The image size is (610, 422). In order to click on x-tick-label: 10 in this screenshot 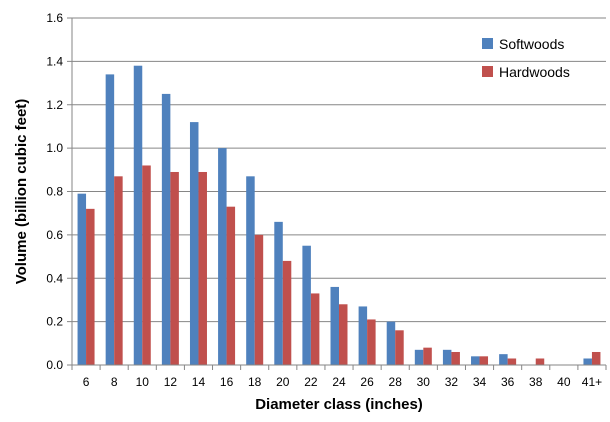, I will do `click(143, 382)`.